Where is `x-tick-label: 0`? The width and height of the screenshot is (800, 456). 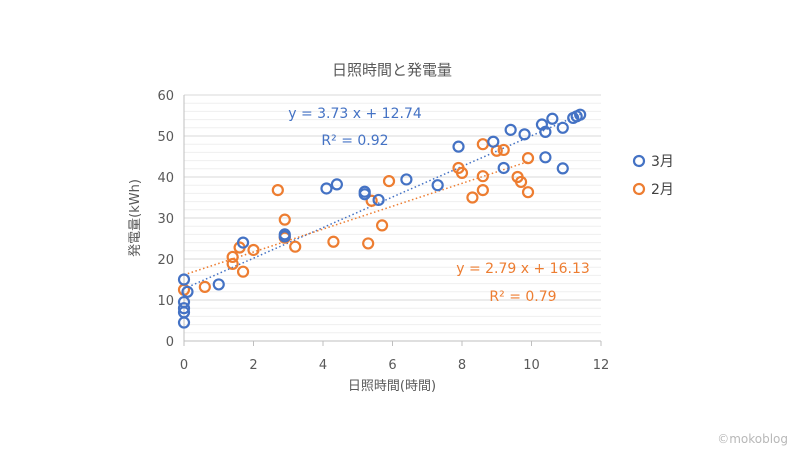
x-tick-label: 0 is located at coordinates (184, 365).